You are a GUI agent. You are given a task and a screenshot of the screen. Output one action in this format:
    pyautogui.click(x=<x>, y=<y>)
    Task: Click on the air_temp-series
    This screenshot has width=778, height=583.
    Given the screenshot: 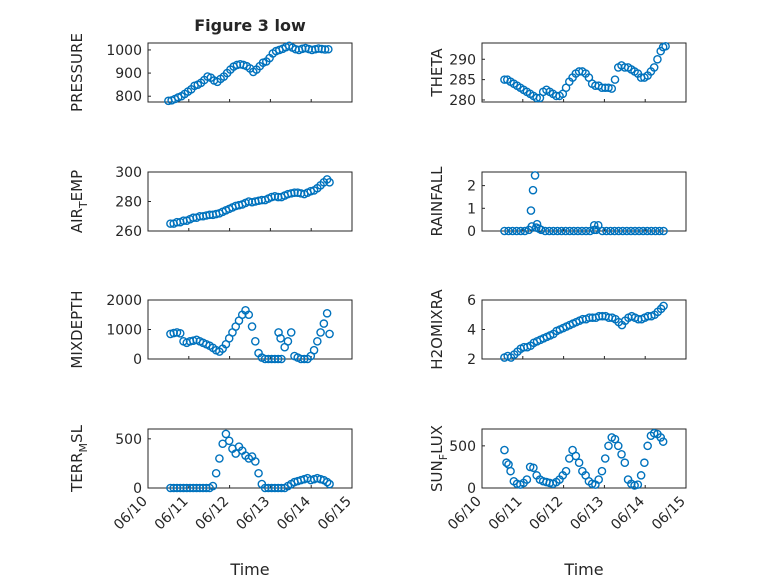 What is the action you would take?
    pyautogui.click(x=250, y=201)
    